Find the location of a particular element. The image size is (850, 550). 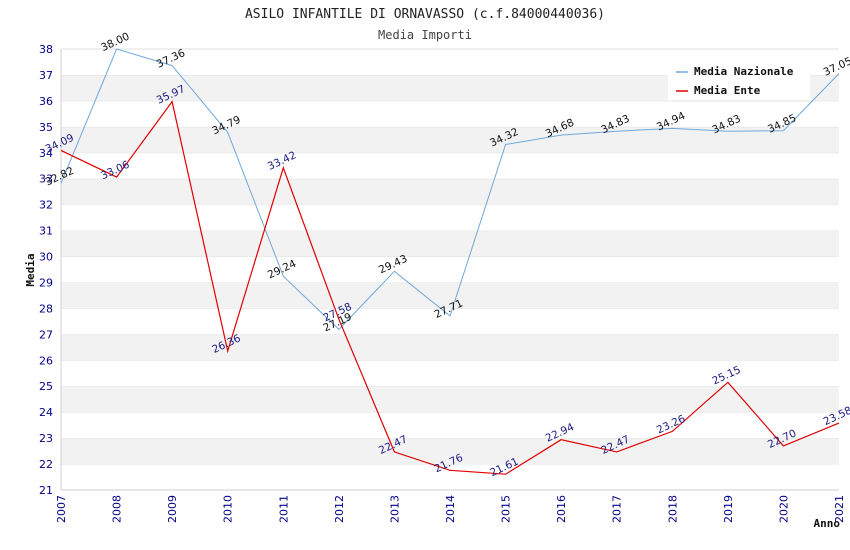

y-axis-ticks: 21 22 23 24 25 26 27 28 29 30 31 32 33 34 35 36 37 38 is located at coordinates (46, 270).